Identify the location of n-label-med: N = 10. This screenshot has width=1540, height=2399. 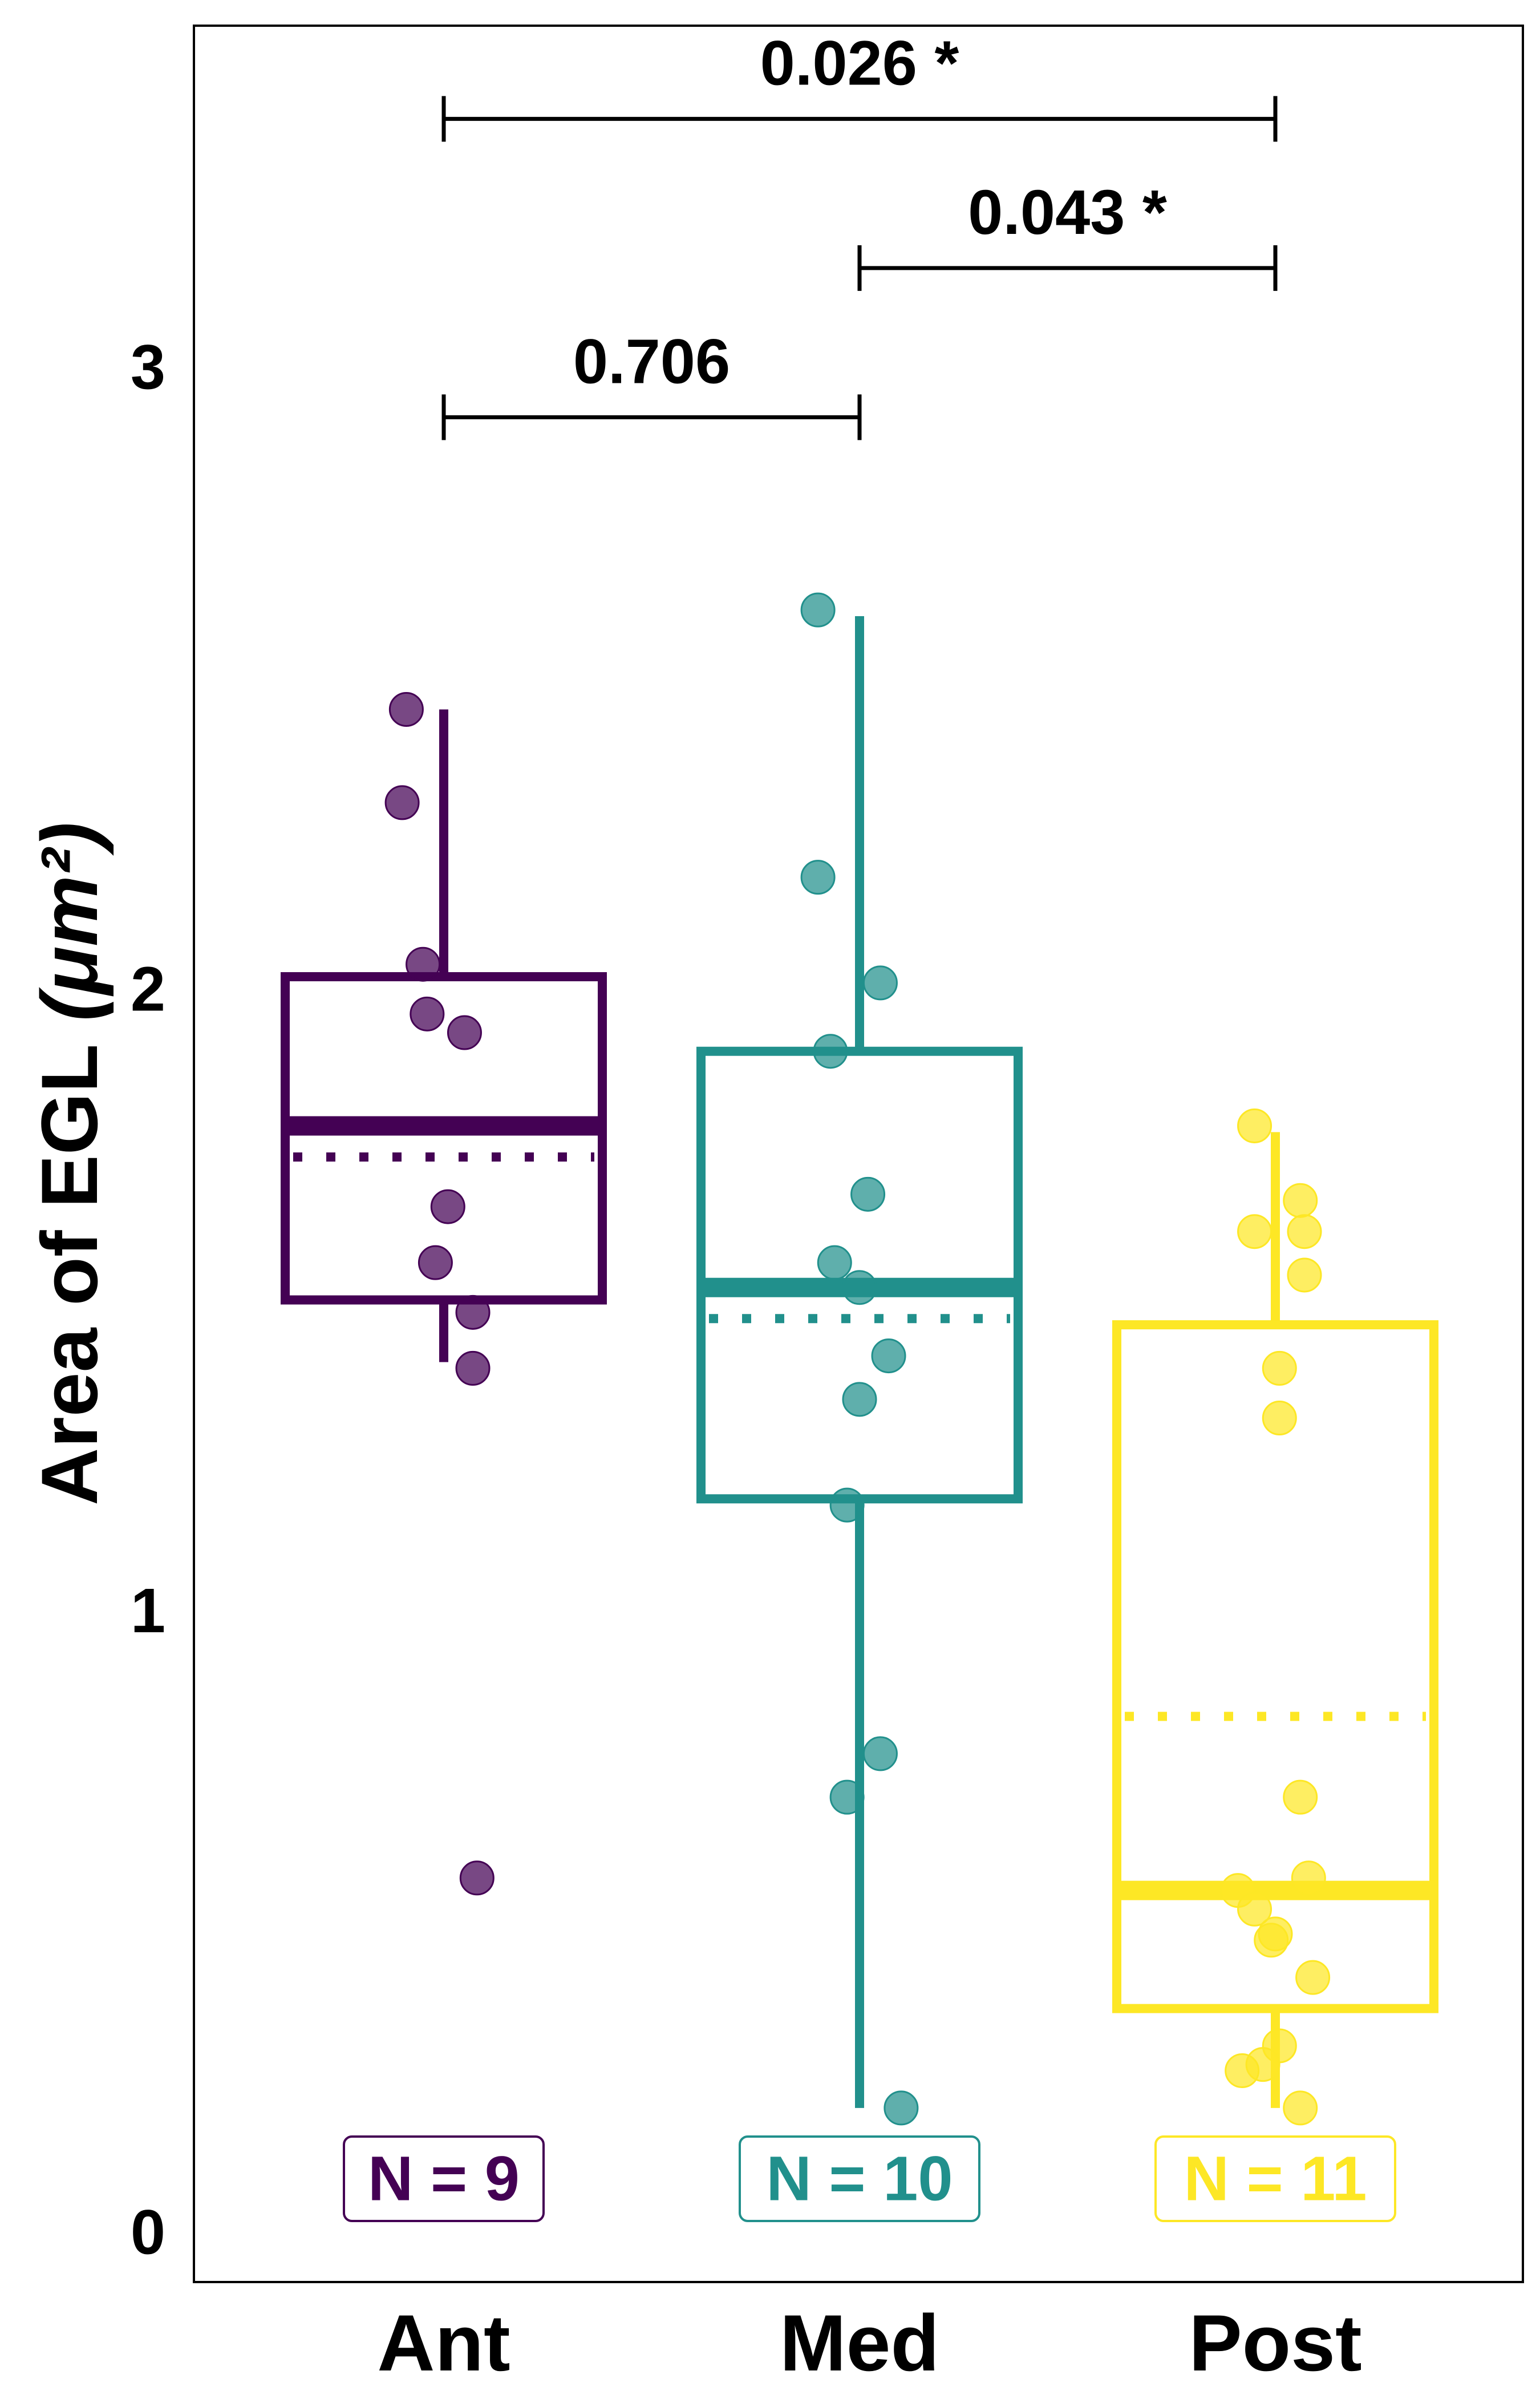
(859, 2178).